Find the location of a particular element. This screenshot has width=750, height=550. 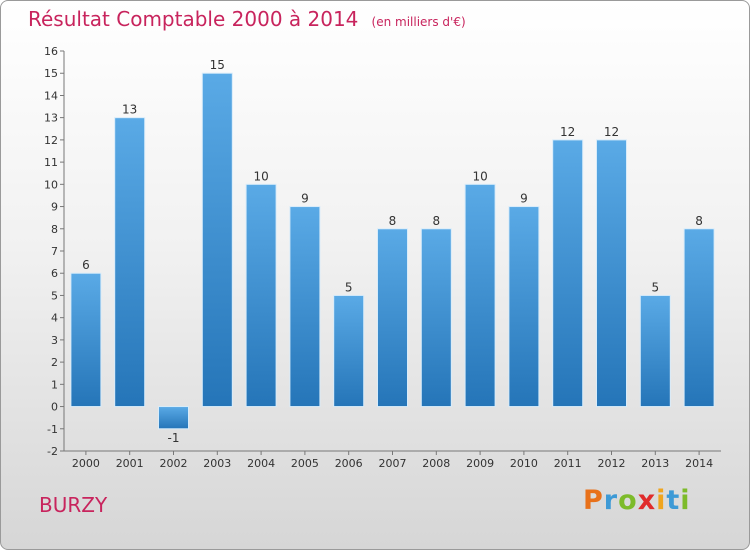

y-tick-label: 11 is located at coordinates (51, 162).